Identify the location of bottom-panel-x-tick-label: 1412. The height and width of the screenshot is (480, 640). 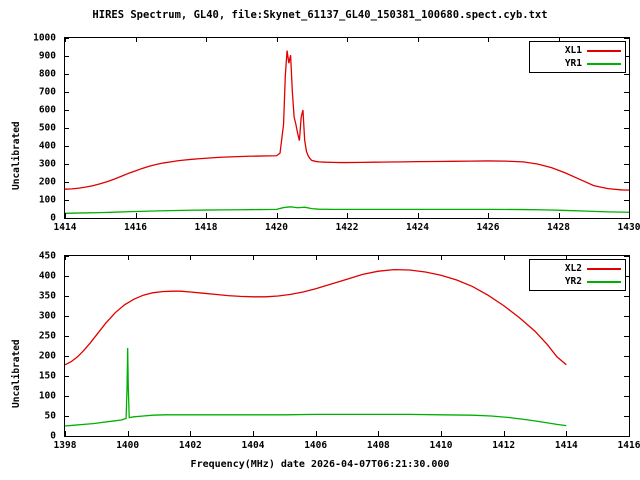
(504, 445).